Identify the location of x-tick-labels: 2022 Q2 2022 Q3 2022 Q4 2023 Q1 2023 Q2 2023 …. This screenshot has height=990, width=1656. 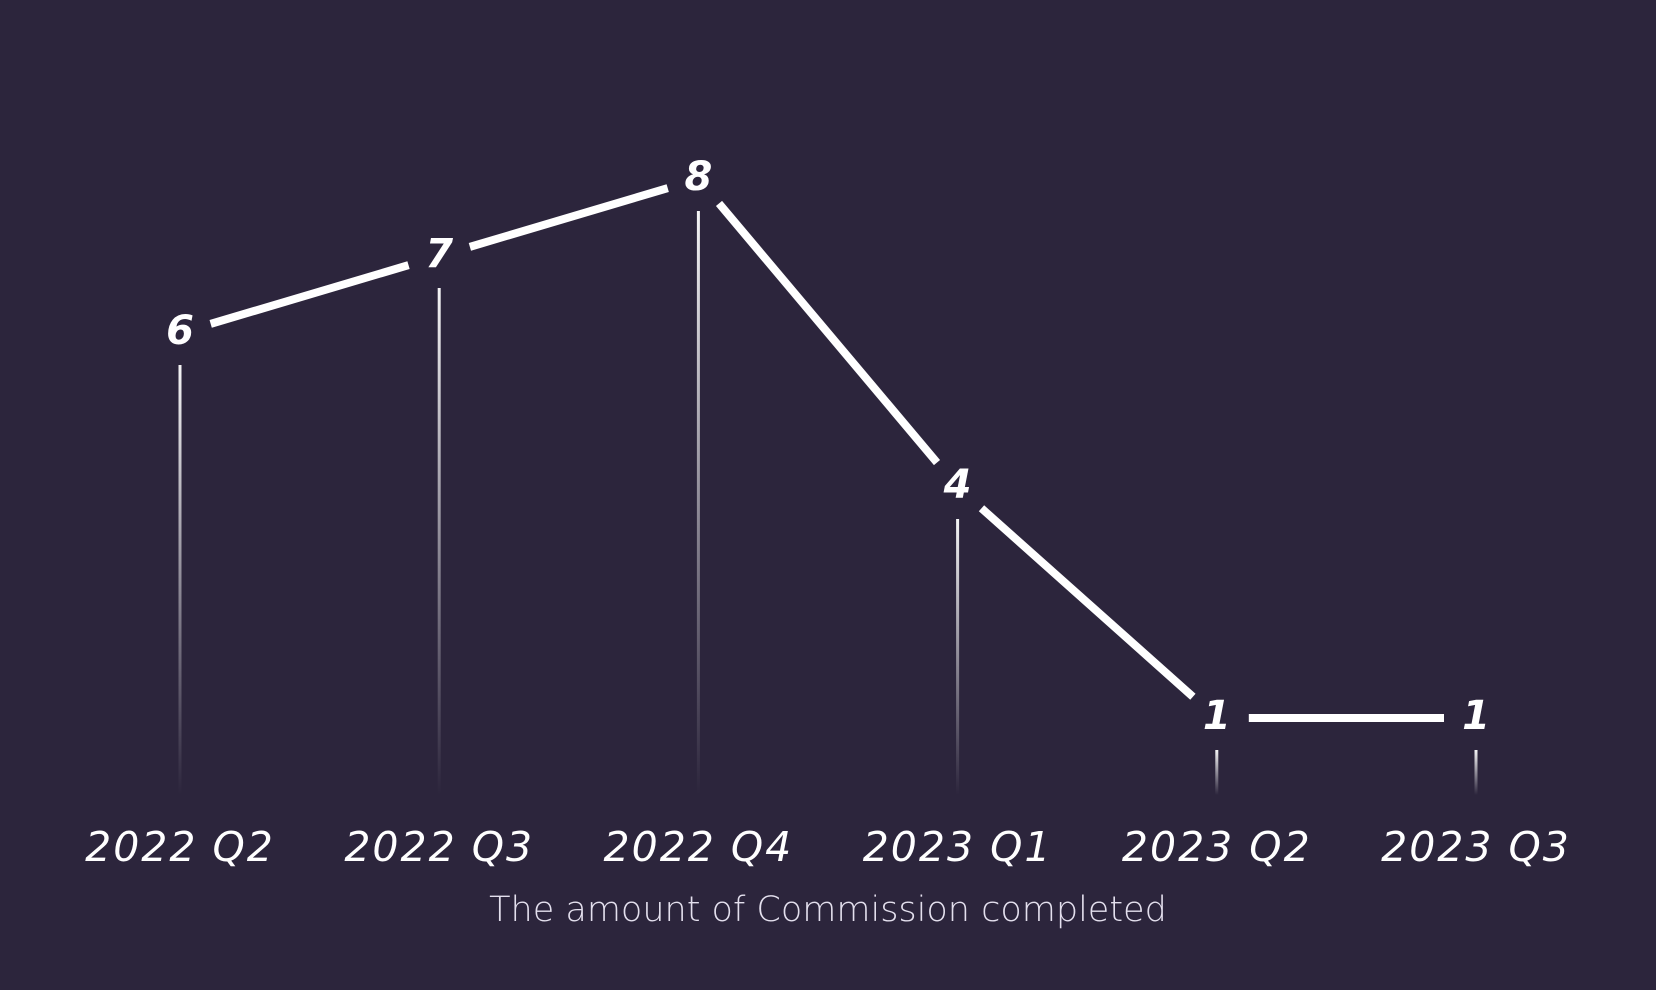
(828, 847).